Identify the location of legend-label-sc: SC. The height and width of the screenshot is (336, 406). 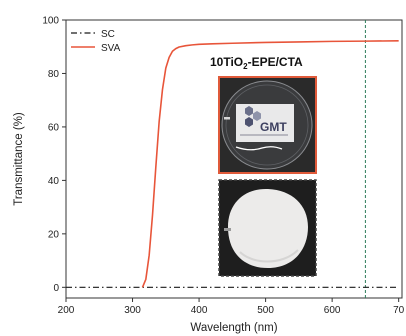
(108, 34).